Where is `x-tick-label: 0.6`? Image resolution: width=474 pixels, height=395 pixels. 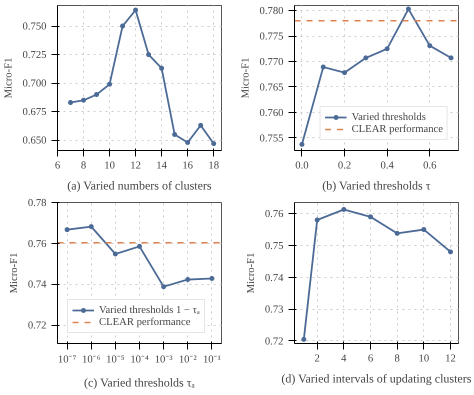 x-tick-label: 0.6 is located at coordinates (430, 166).